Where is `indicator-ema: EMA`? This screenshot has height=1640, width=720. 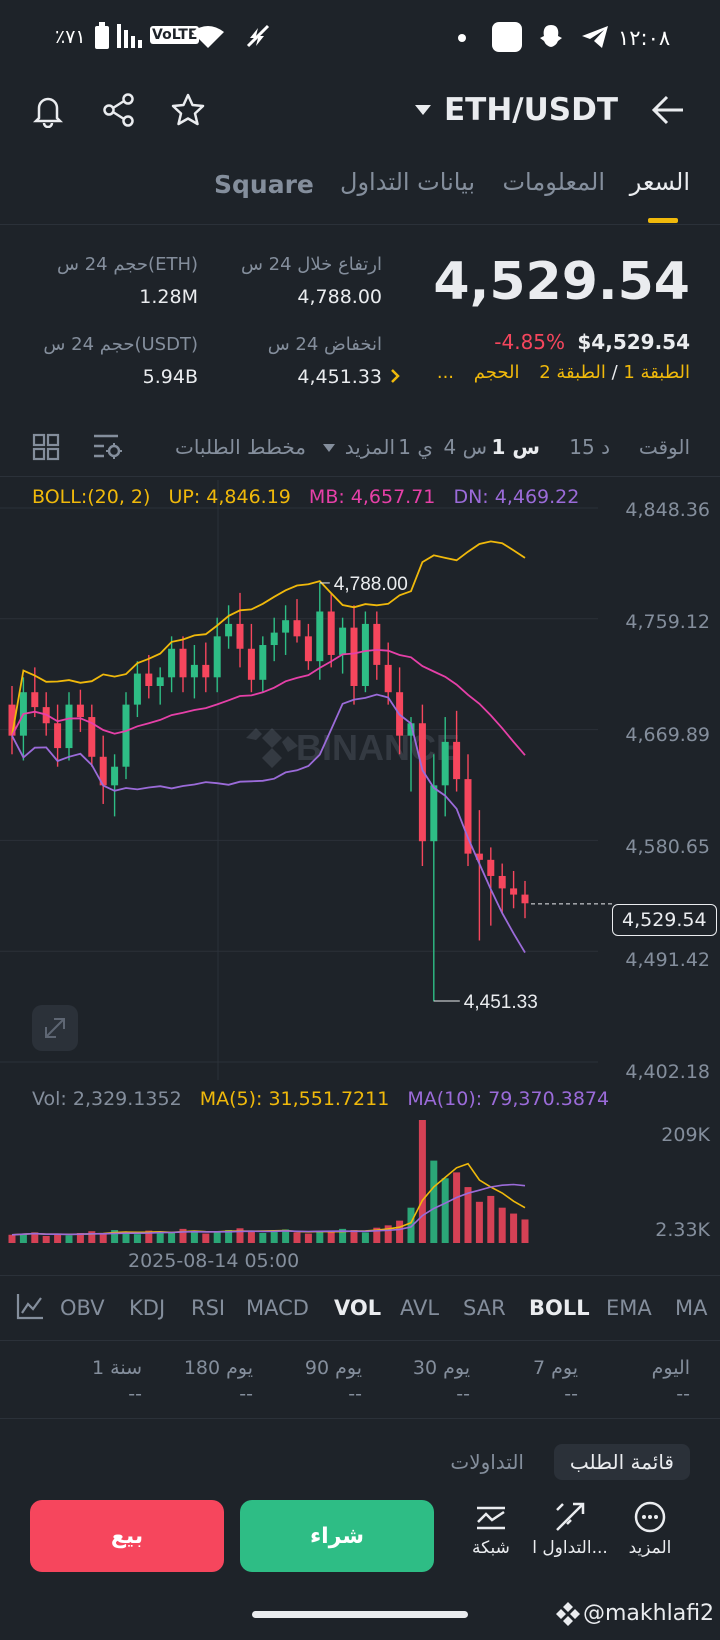 indicator-ema: EMA is located at coordinates (629, 1308).